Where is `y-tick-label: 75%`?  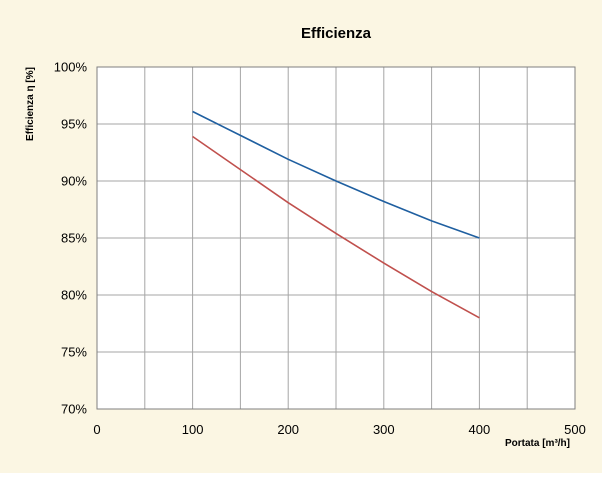
y-tick-label: 75% is located at coordinates (74, 352).